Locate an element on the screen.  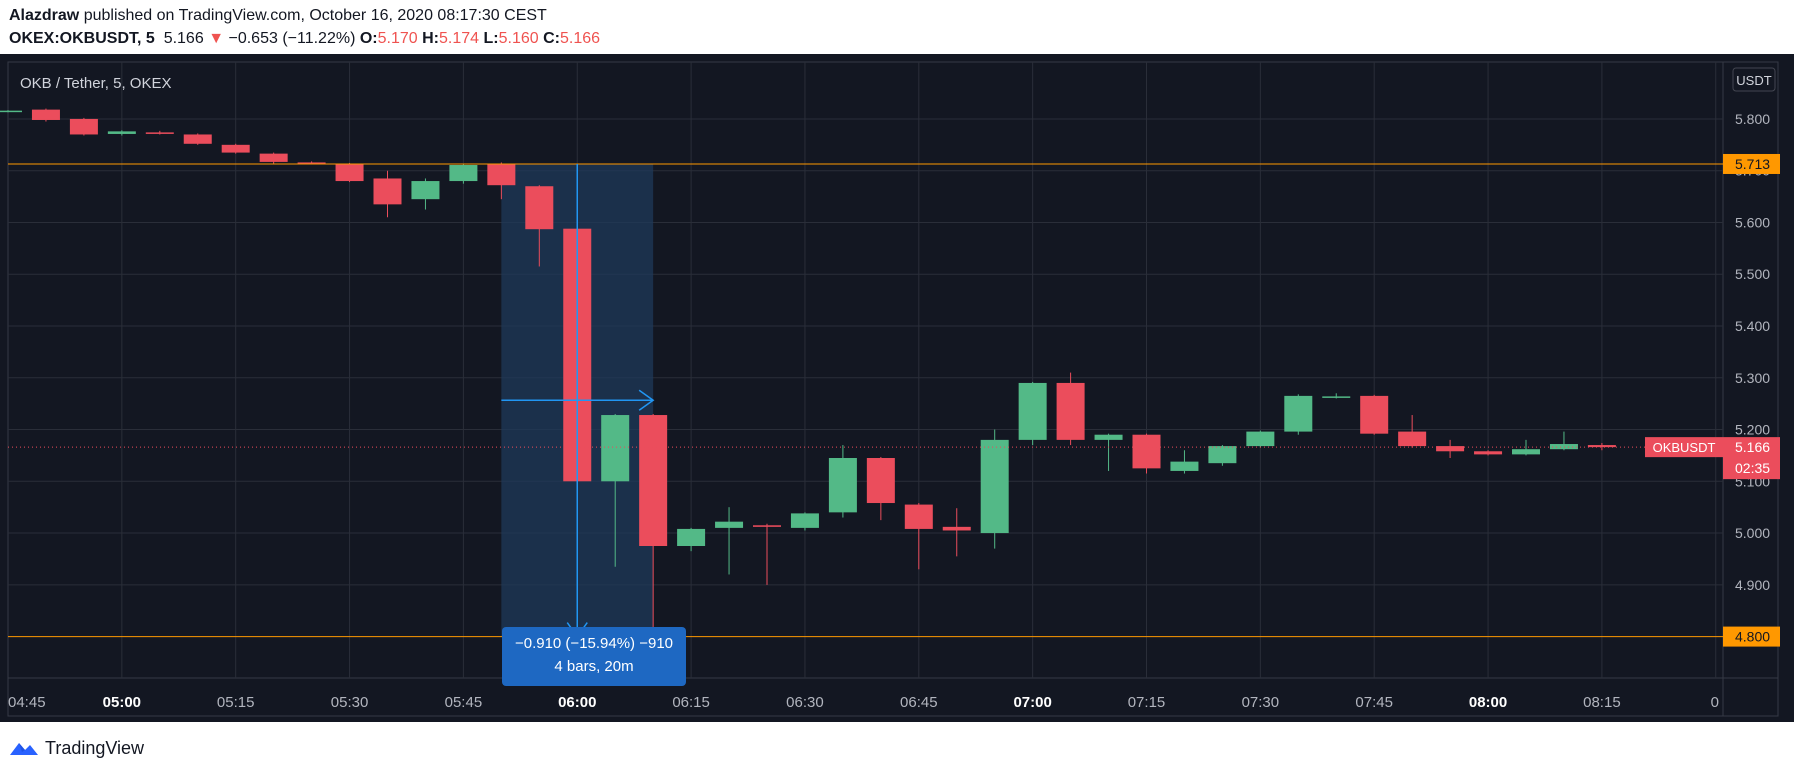
y-tick-label: 5.800 is located at coordinates (1752, 119).